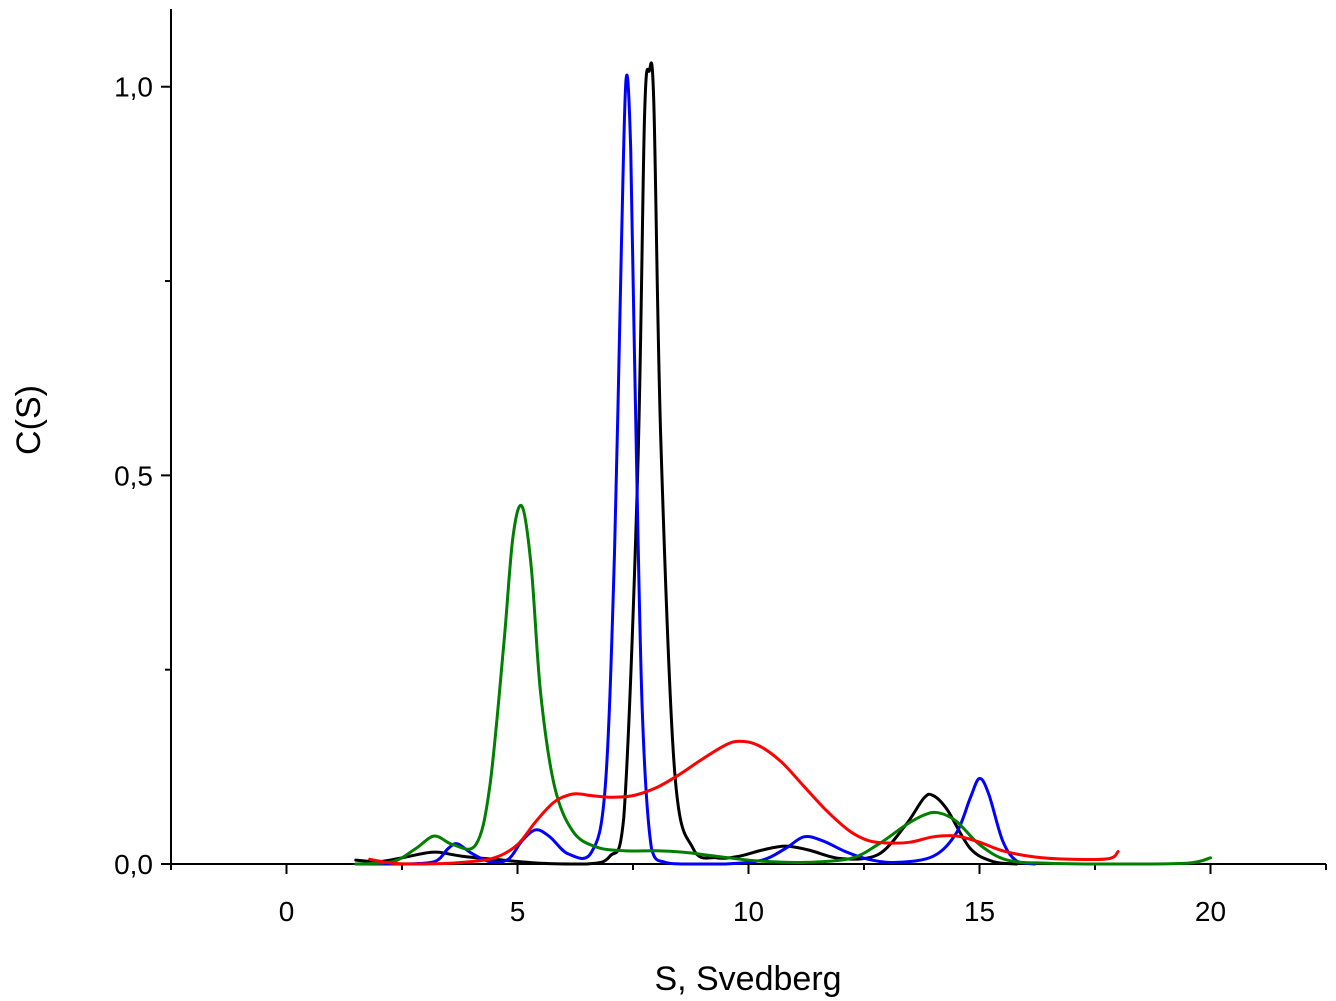 The image size is (1336, 1001). Describe the element at coordinates (518, 911) in the screenshot. I see `x-tick-label: 5` at that location.